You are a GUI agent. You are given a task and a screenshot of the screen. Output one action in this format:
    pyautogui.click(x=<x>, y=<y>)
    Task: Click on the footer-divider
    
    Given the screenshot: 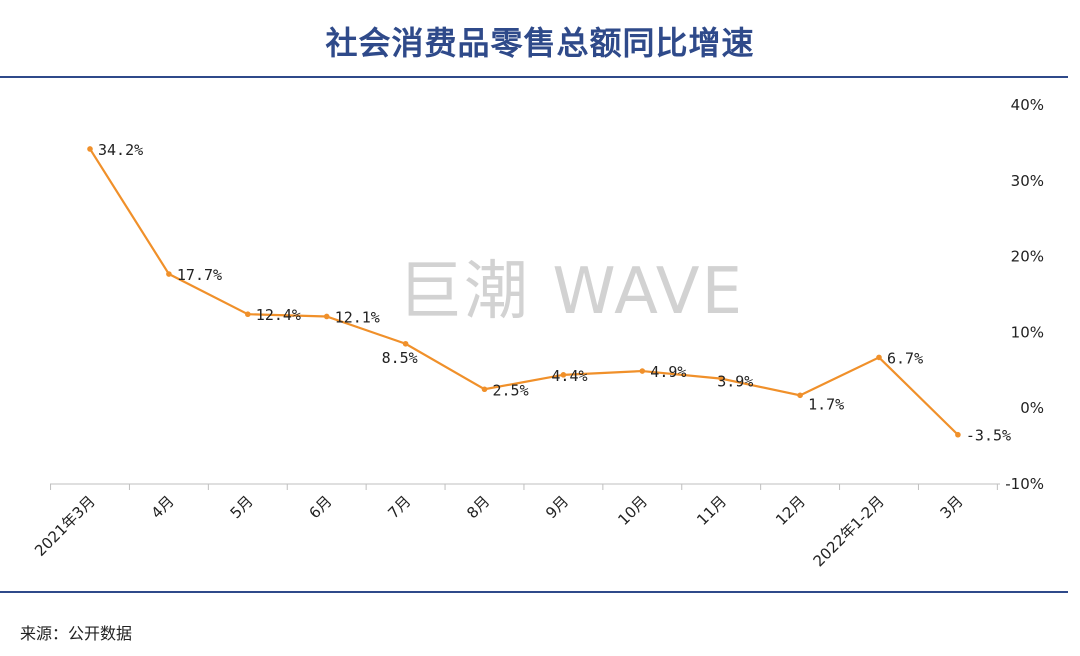 What is the action you would take?
    pyautogui.click(x=534, y=592)
    